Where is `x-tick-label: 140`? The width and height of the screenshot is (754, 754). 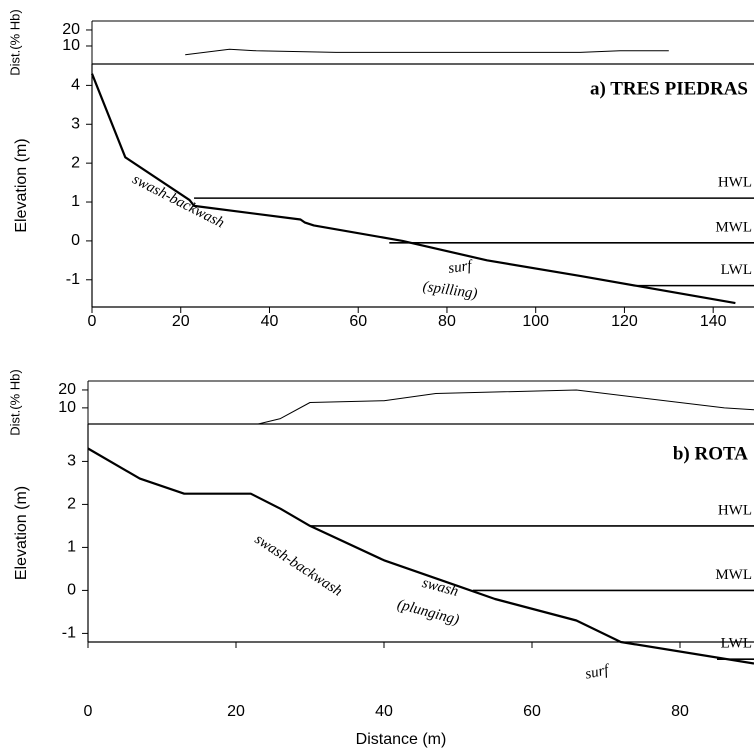
x-tick-label: 140 is located at coordinates (713, 321).